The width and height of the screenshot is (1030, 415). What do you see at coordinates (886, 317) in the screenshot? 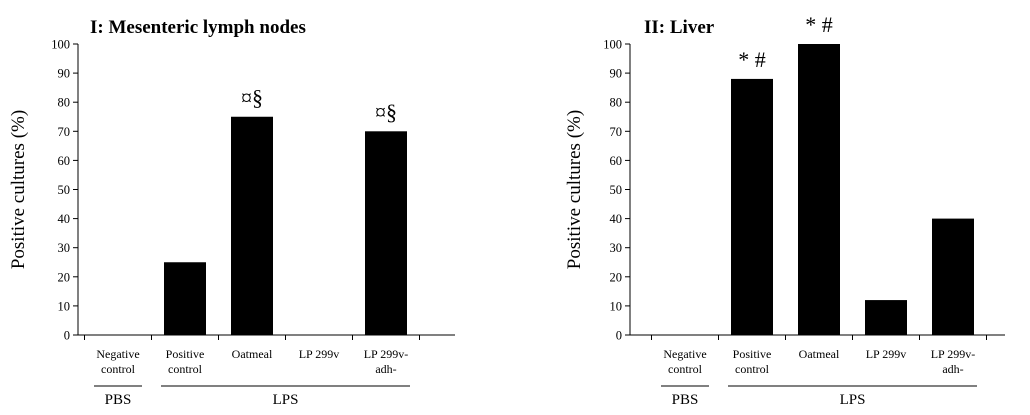
I see `bar-lp-299v` at bounding box center [886, 317].